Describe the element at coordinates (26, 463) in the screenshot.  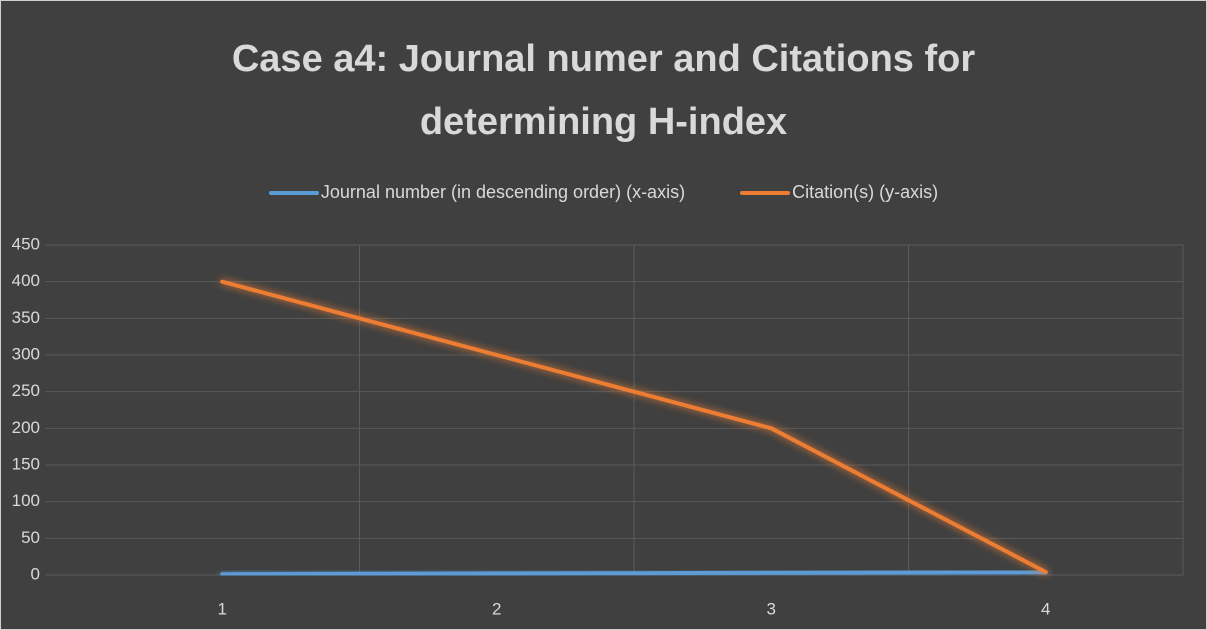
I see `y-tick-label: 150` at that location.